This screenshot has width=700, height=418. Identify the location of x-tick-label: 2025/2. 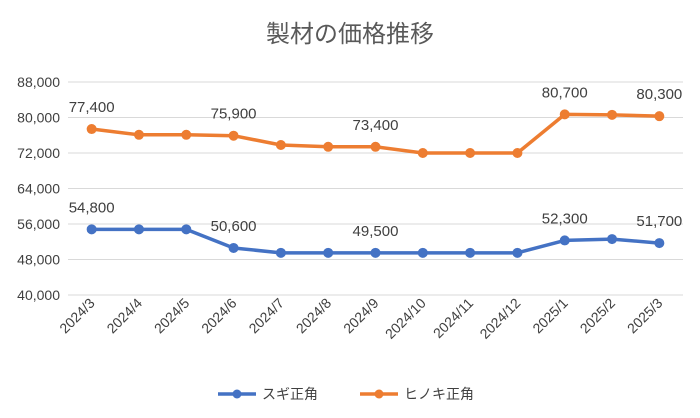
(598, 316).